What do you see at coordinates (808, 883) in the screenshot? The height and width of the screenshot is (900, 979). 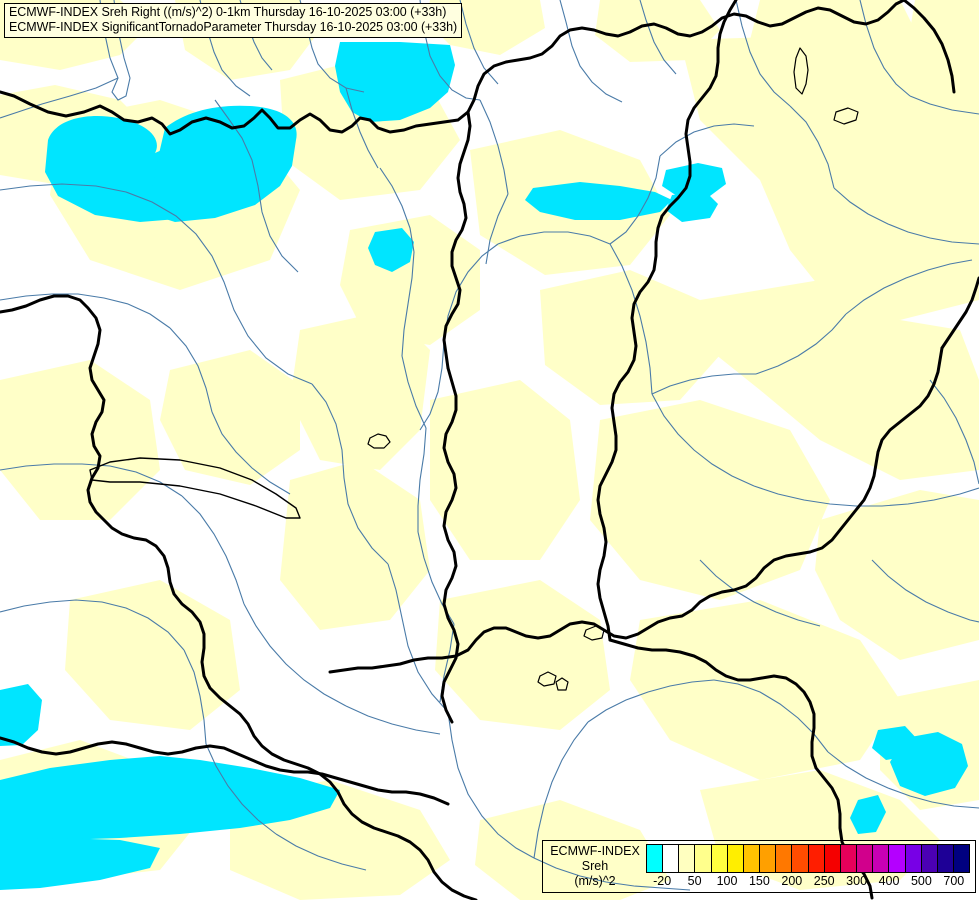 I see `color-scale-tick-labels: -20 50 100 150 200 250 300 400 500 700` at bounding box center [808, 883].